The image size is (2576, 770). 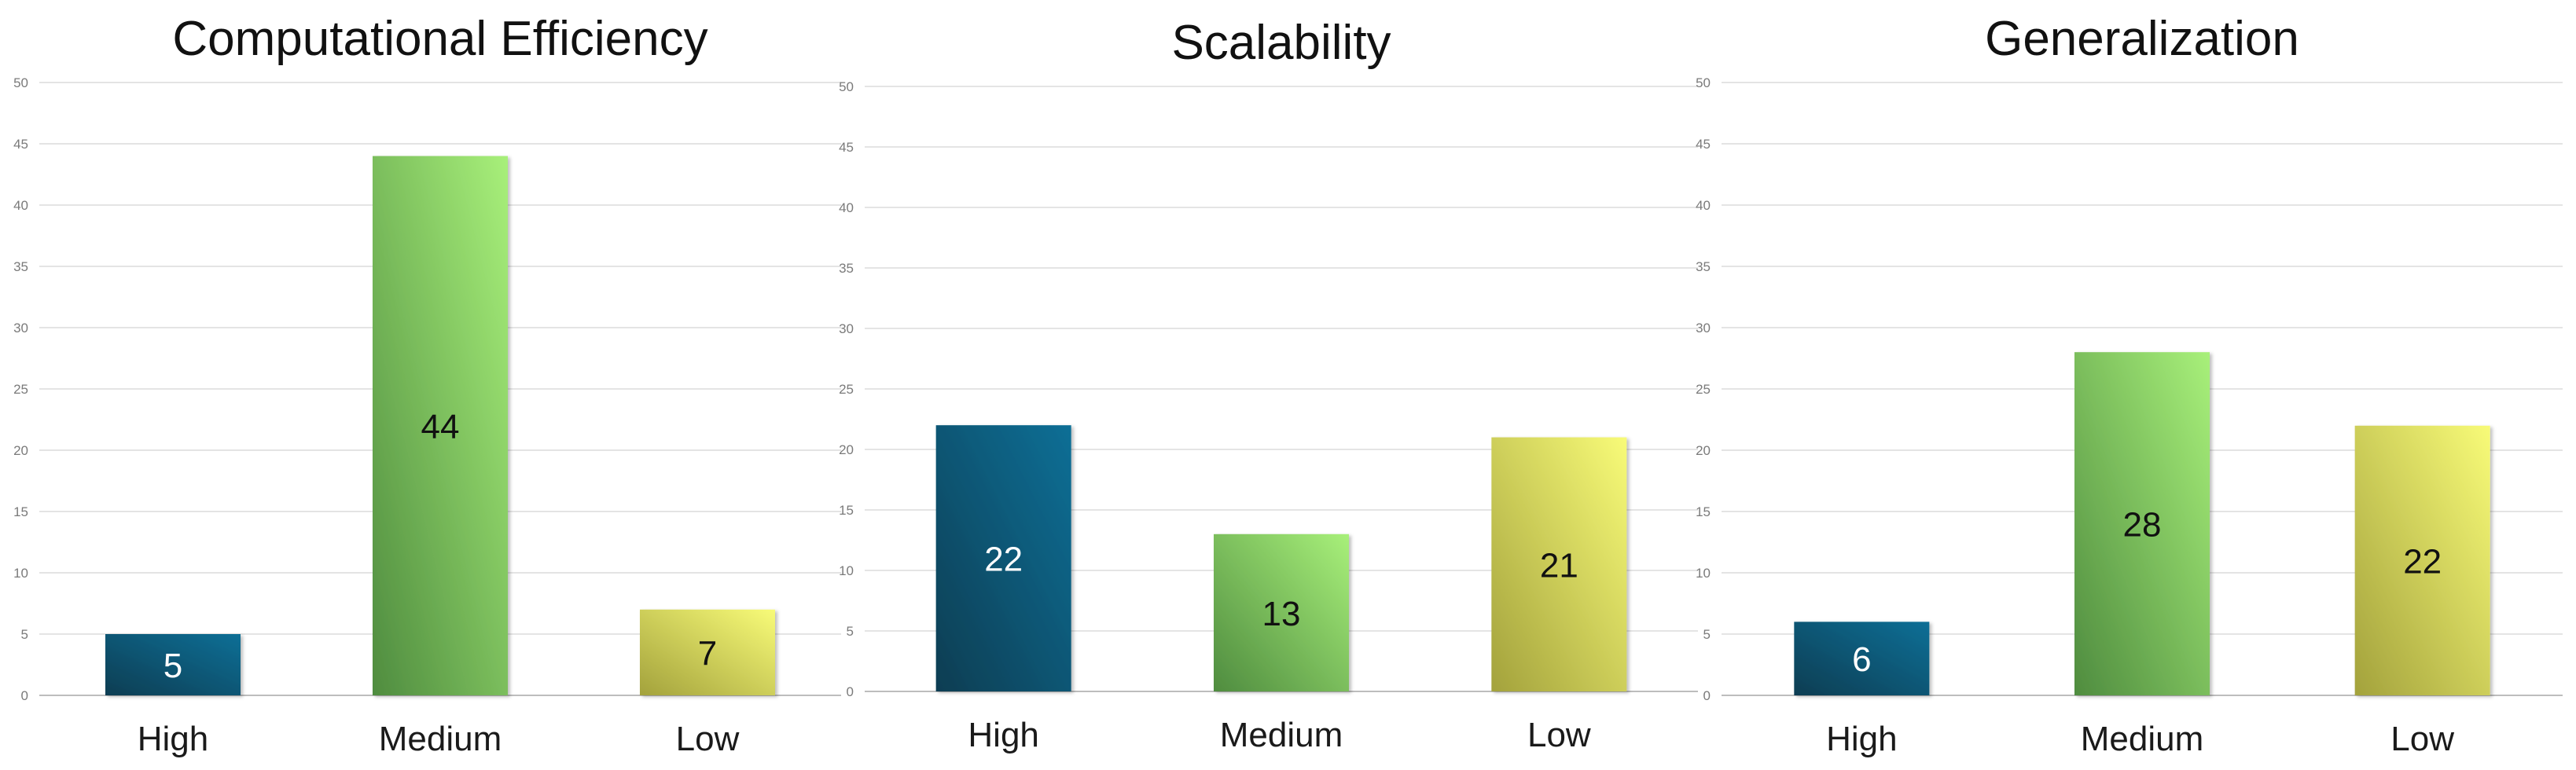 I want to click on data-label: 28, so click(x=2142, y=525).